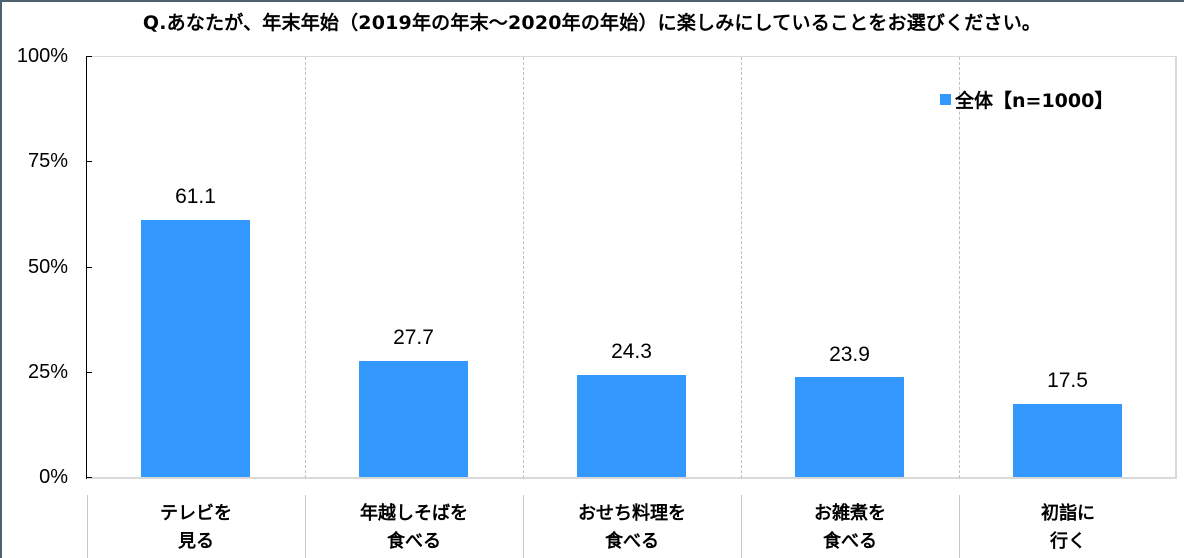  I want to click on bar-tv, so click(195, 348).